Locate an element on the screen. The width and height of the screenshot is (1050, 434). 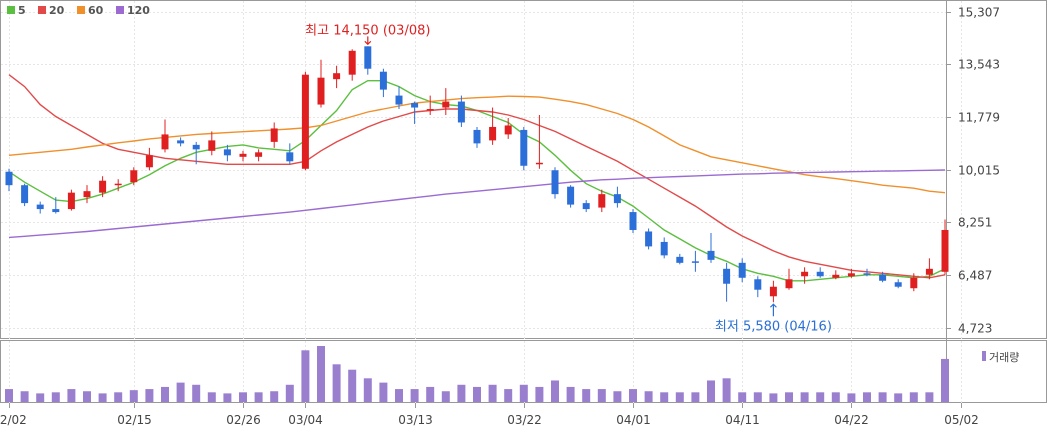
legend-label: 60 is located at coordinates (96, 10).